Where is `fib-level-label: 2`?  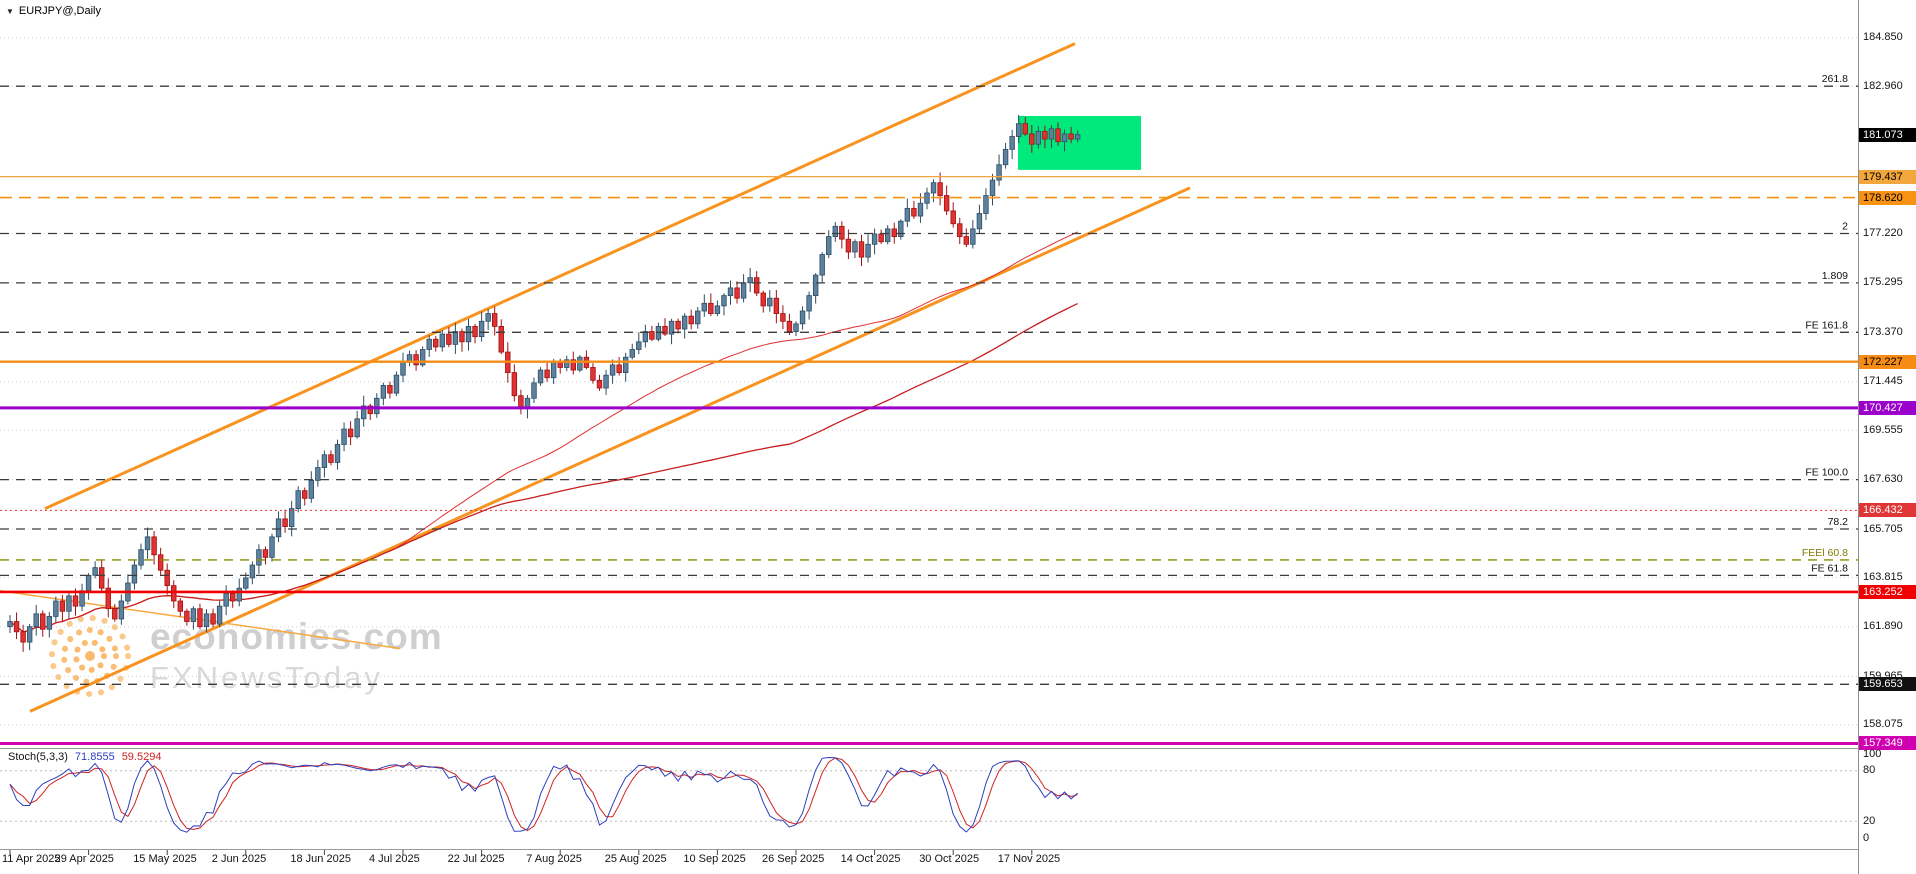
fib-level-label: 2 is located at coordinates (1845, 227).